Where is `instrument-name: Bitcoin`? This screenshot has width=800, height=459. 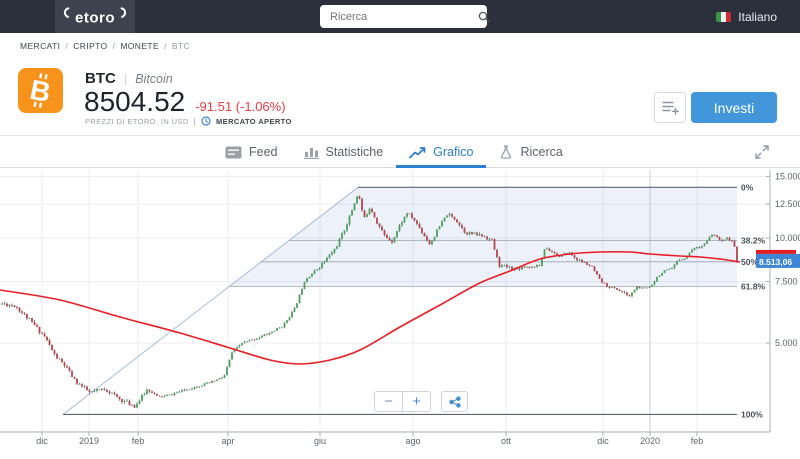 instrument-name: Bitcoin is located at coordinates (154, 79).